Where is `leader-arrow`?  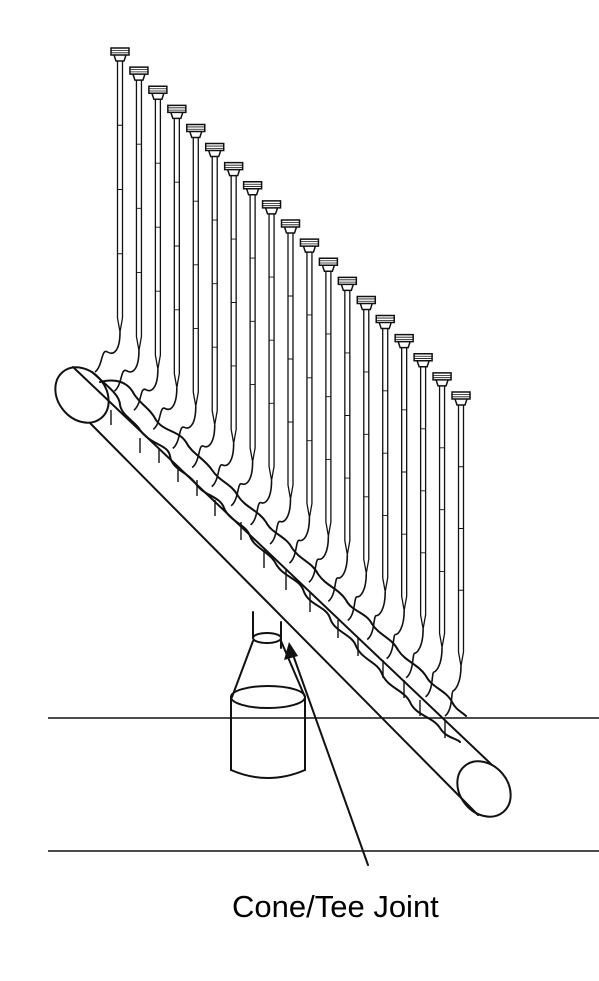 leader-arrow is located at coordinates (326, 754).